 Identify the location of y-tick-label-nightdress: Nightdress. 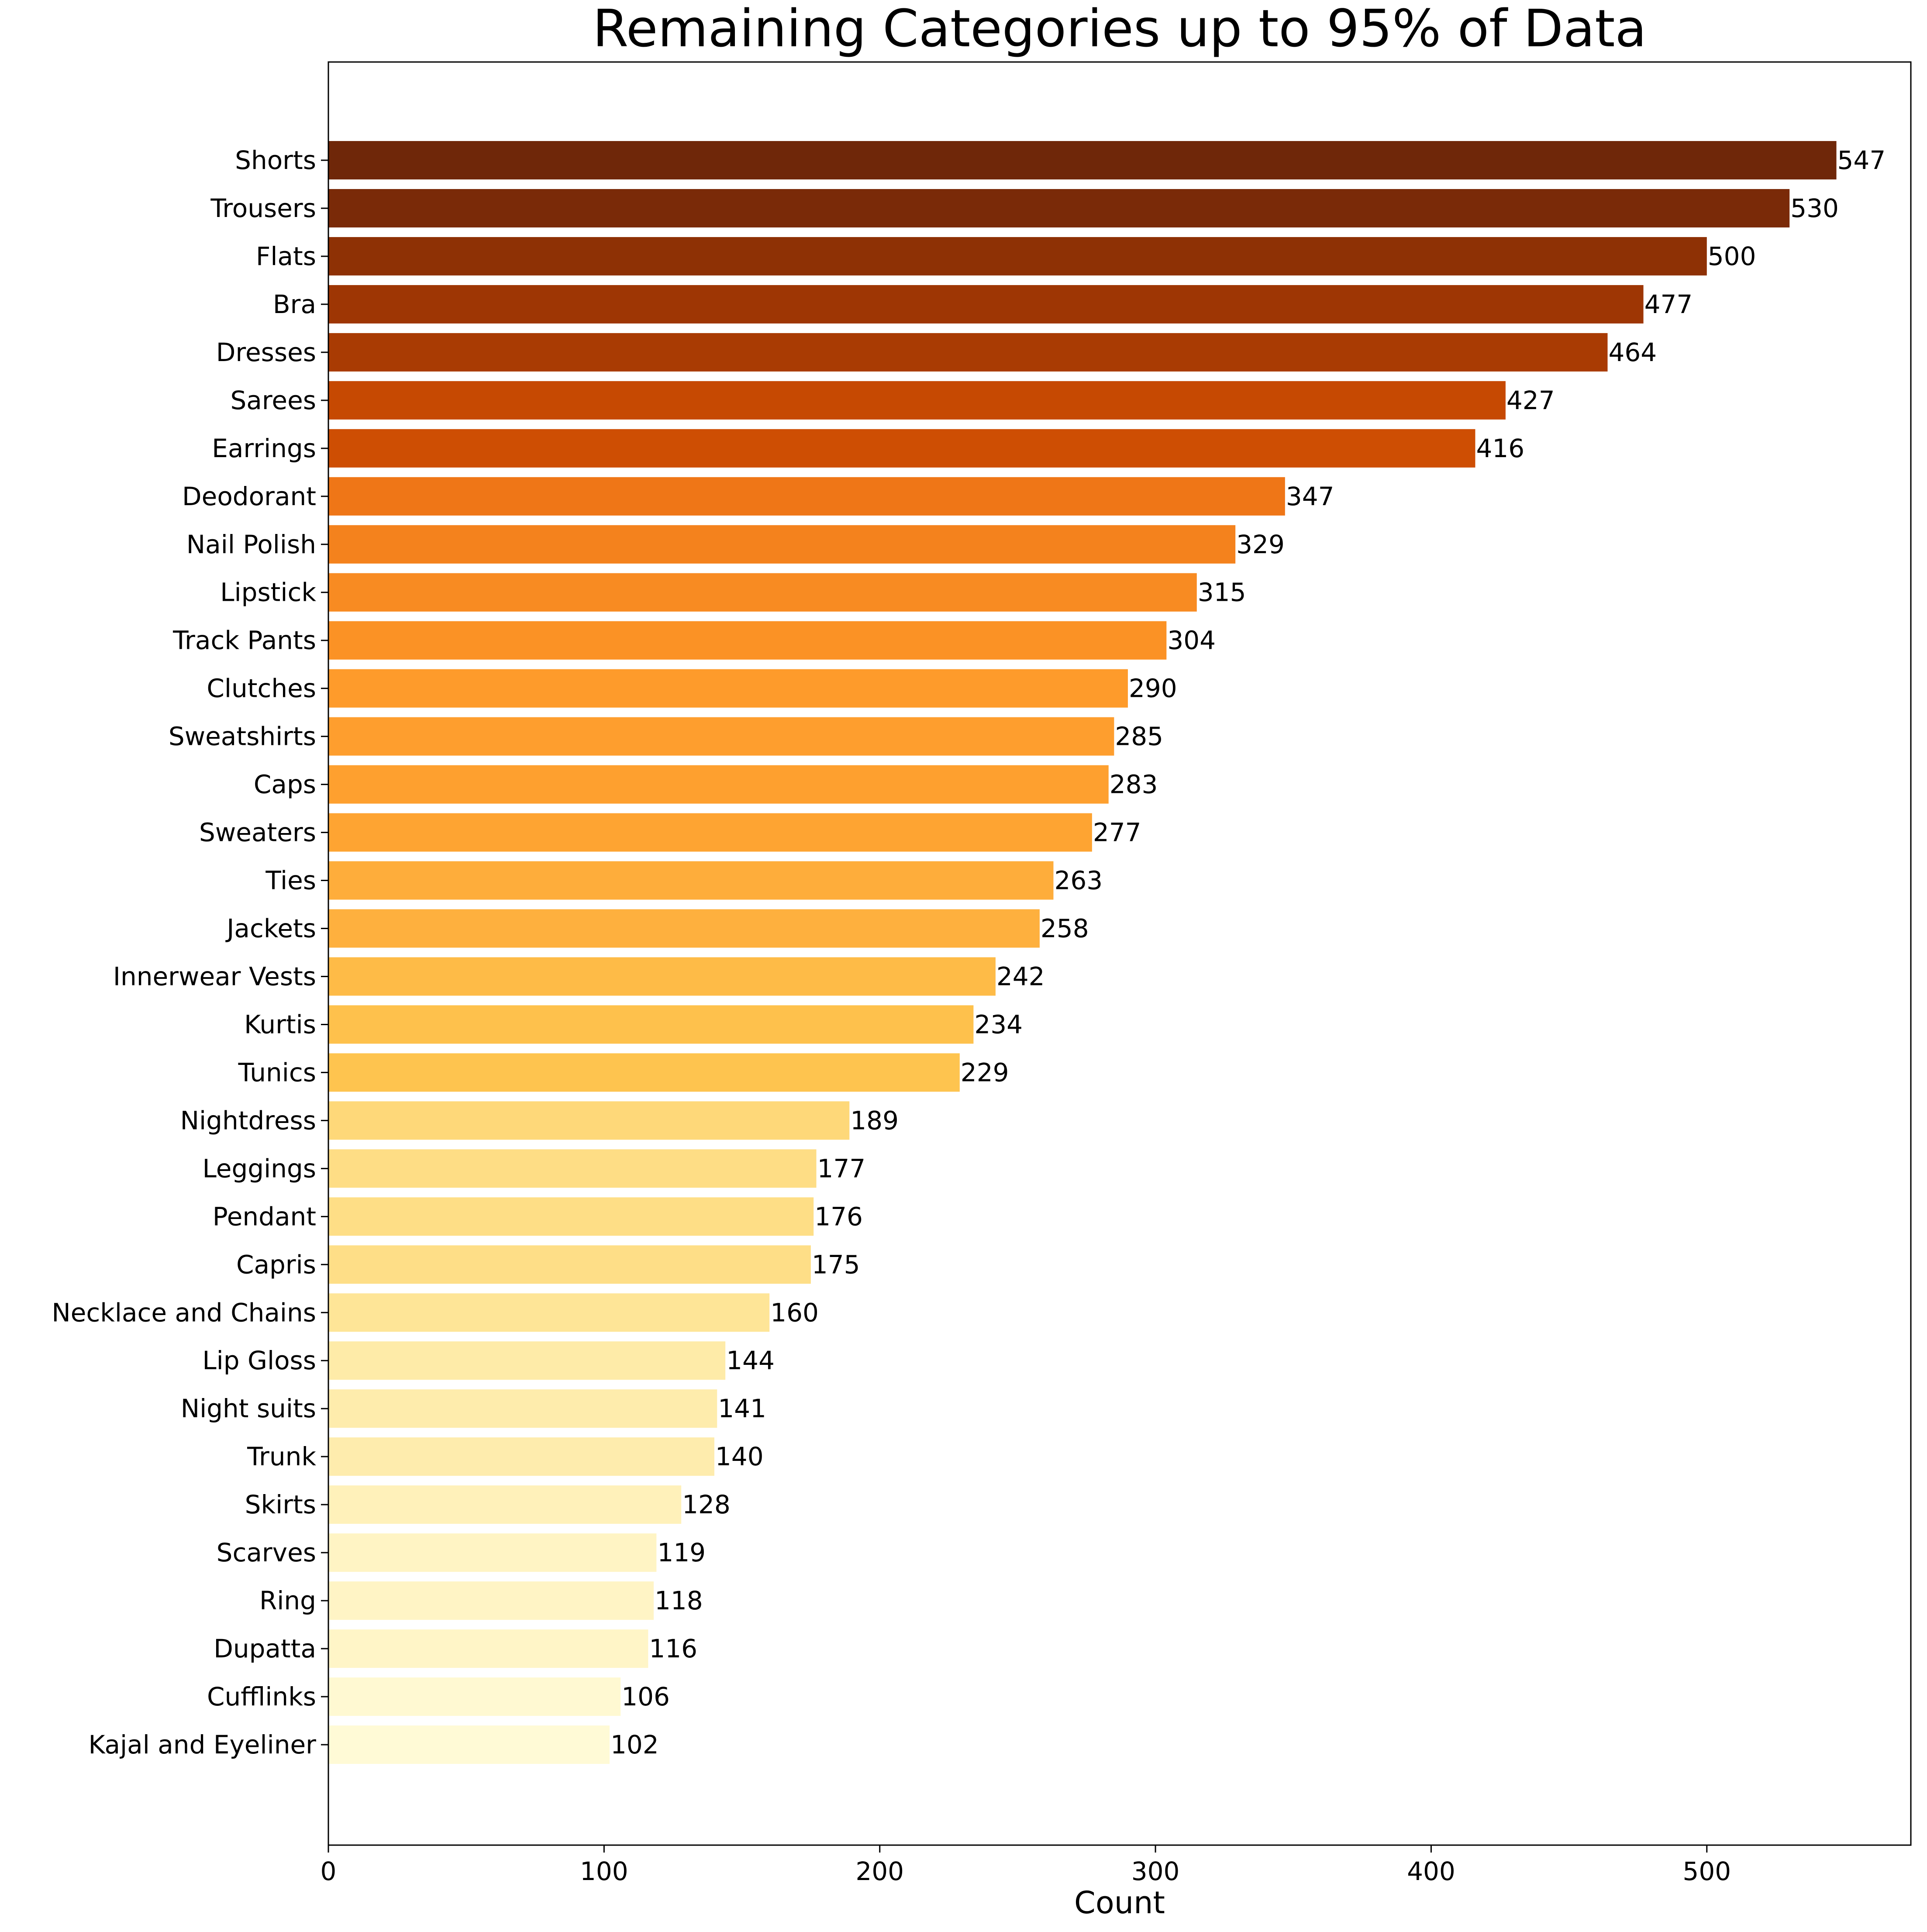
(248, 1120).